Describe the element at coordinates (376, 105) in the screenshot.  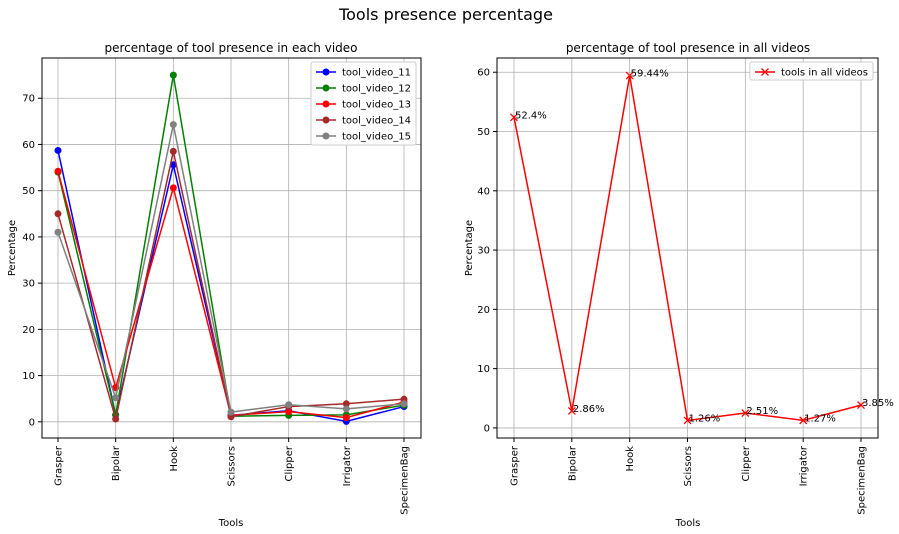
I see `legend-label: tool_video_13` at that location.